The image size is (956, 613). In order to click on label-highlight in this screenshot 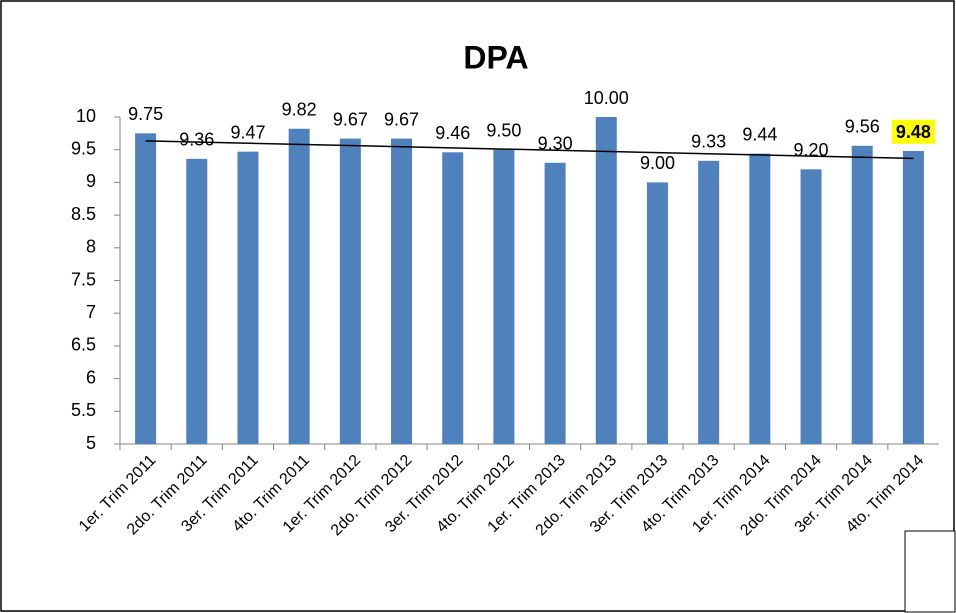, I will do `click(913, 131)`.